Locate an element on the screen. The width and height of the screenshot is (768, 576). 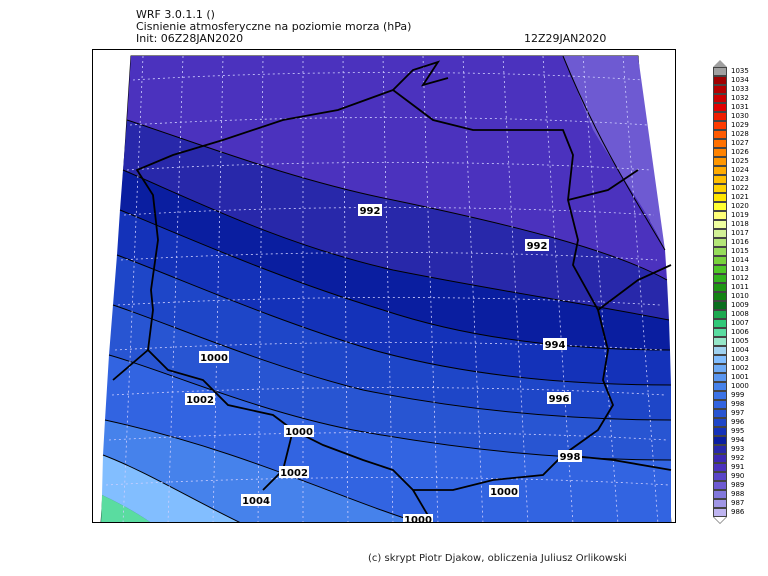
legend-item: 1015 is located at coordinates (733, 251).